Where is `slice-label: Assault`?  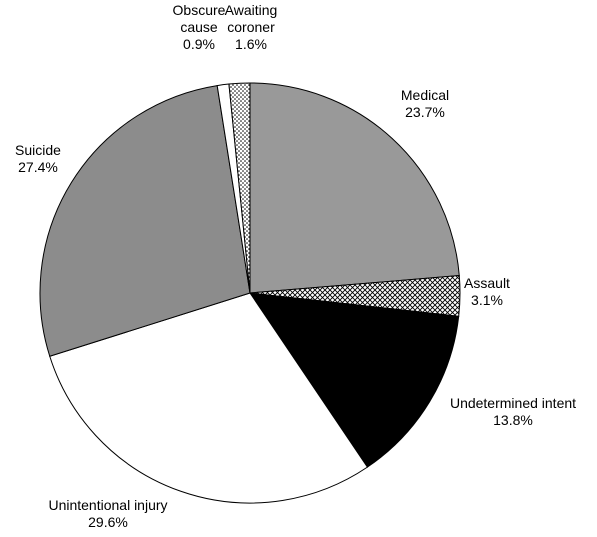
slice-label: Assault is located at coordinates (487, 283).